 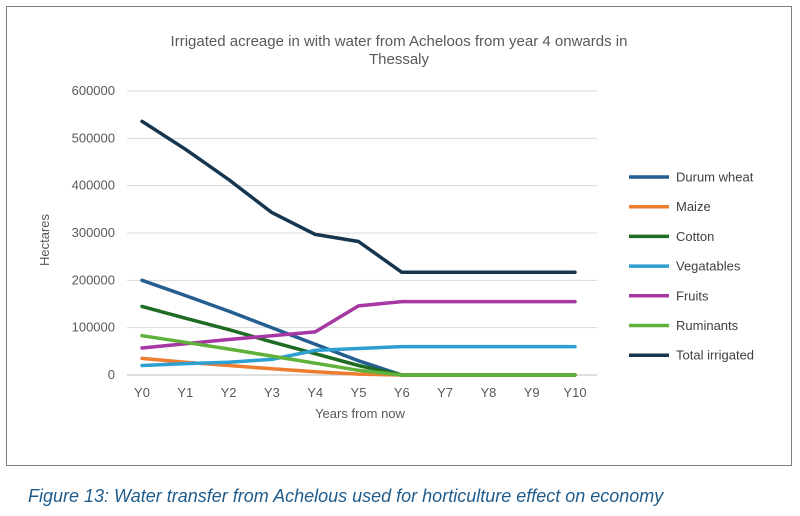 What do you see at coordinates (272, 392) in the screenshot?
I see `x-tick-label: Y3` at bounding box center [272, 392].